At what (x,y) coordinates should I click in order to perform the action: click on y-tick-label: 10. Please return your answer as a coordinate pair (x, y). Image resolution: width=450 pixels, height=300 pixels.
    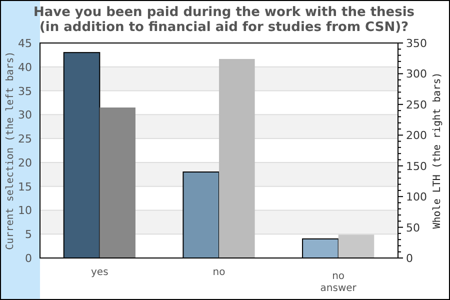
    Looking at the image, I should click on (25, 211).